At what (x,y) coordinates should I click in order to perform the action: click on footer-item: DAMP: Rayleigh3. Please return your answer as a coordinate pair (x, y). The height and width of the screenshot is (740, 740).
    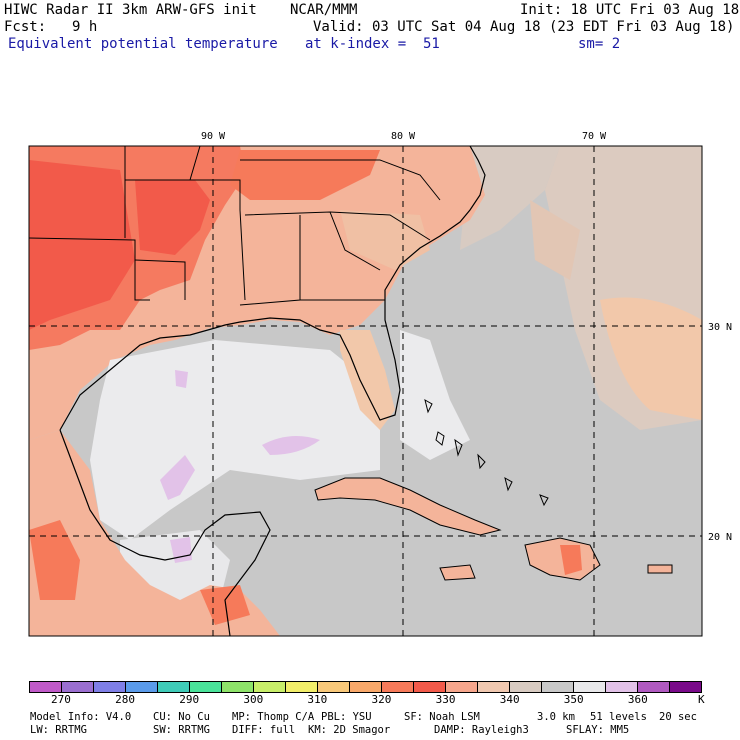
    Looking at the image, I should click on (481, 730).